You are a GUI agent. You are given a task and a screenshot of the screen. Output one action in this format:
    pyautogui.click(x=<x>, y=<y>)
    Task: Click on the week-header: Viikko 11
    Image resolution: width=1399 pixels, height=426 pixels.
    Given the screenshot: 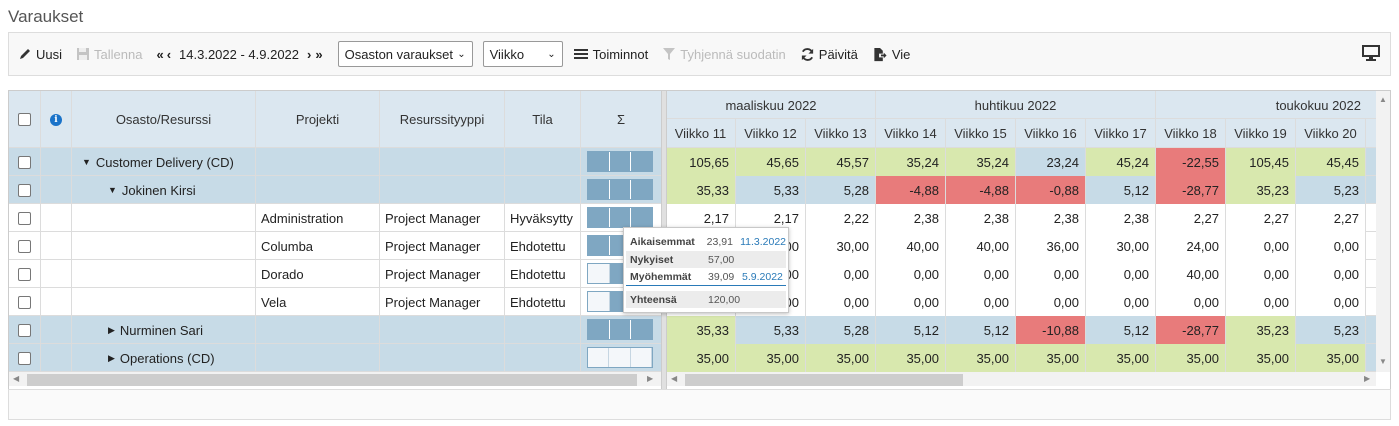 What is the action you would take?
    pyautogui.click(x=701, y=133)
    